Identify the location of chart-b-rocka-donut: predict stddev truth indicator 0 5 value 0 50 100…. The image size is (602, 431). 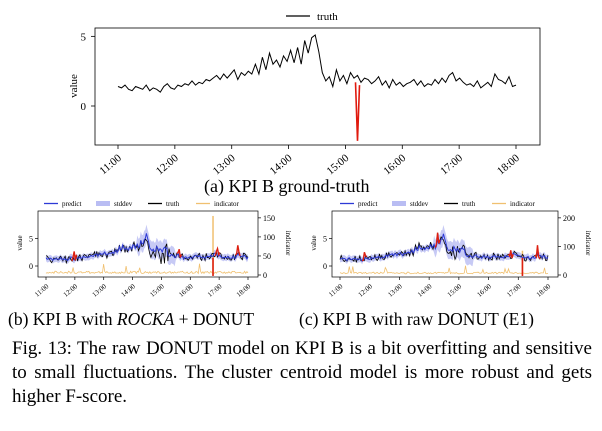
(150, 253).